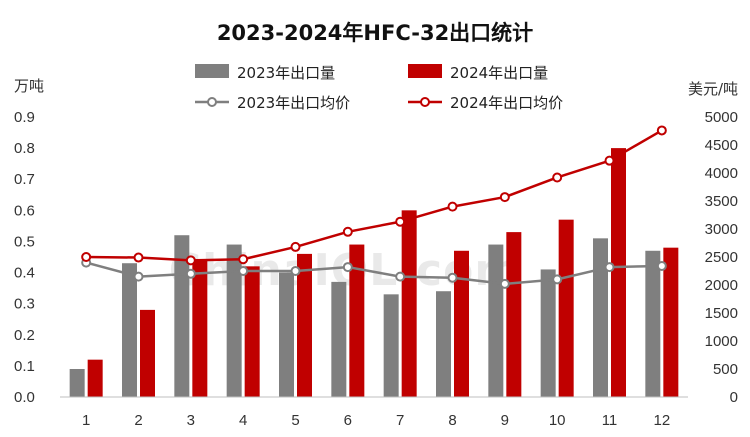 This screenshot has width=750, height=437. Describe the element at coordinates (610, 420) in the screenshot. I see `x-tick-label: 11` at that location.